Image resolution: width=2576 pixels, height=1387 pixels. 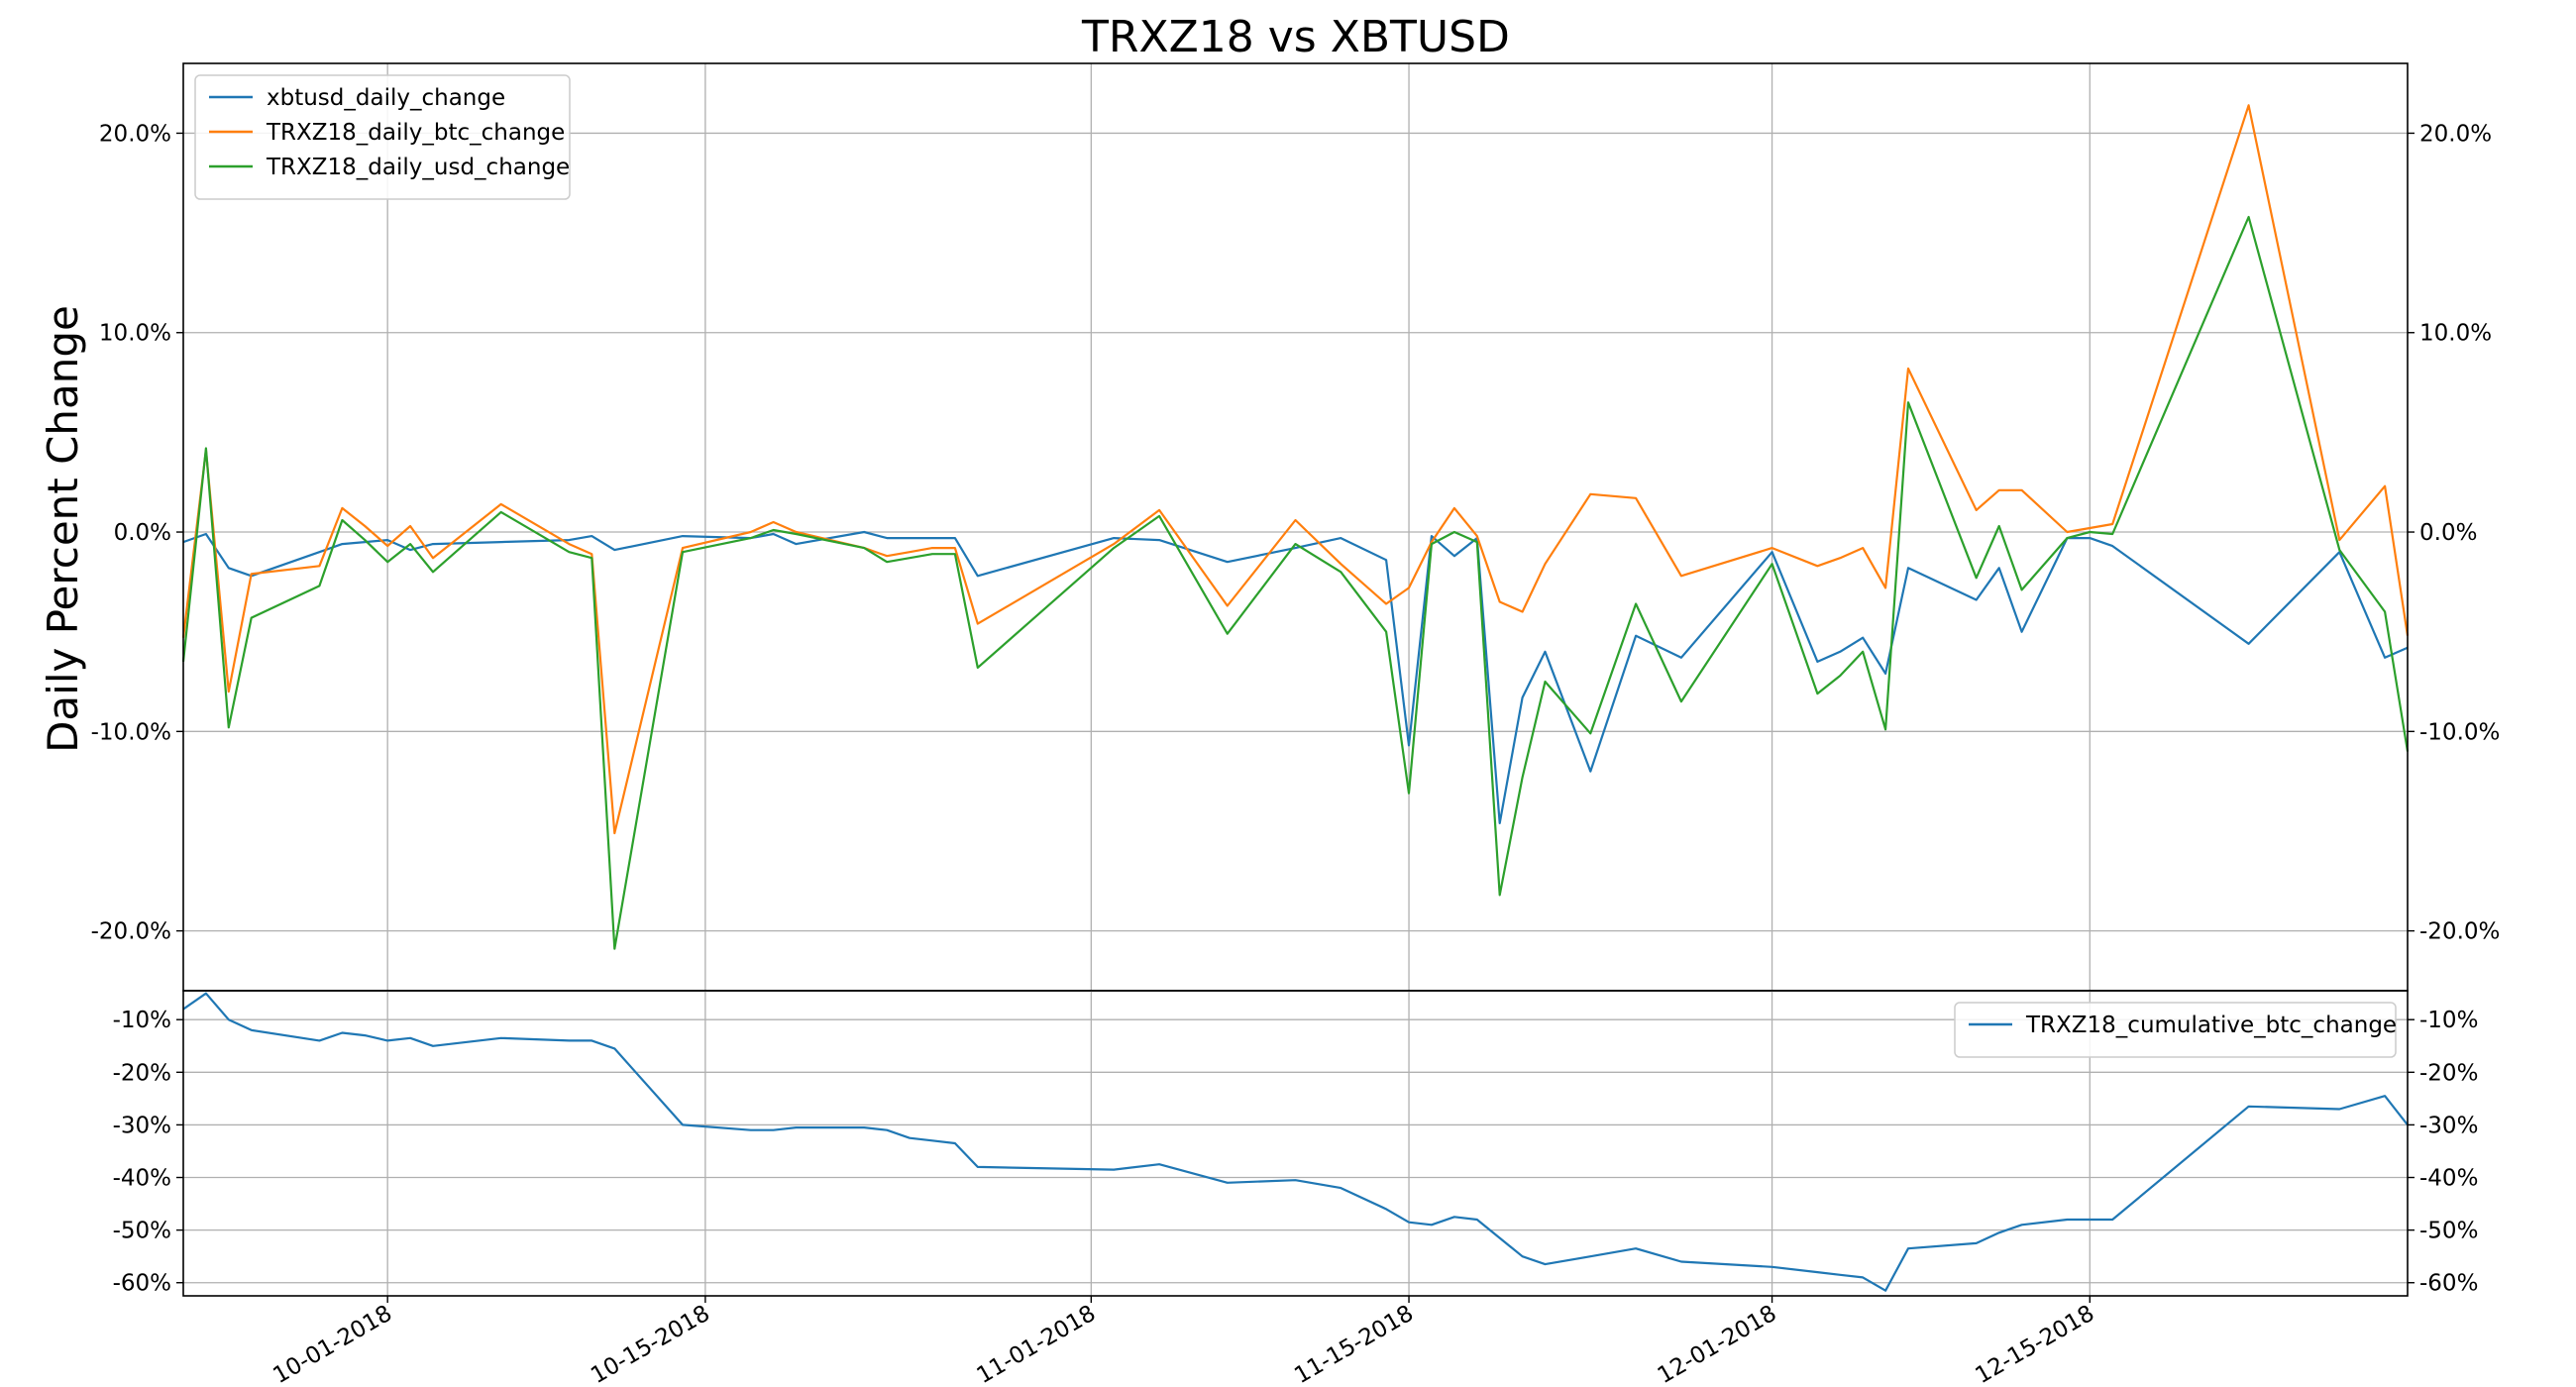 I want to click on cumulative-y-tick-label-left: -50%, so click(x=142, y=1231).